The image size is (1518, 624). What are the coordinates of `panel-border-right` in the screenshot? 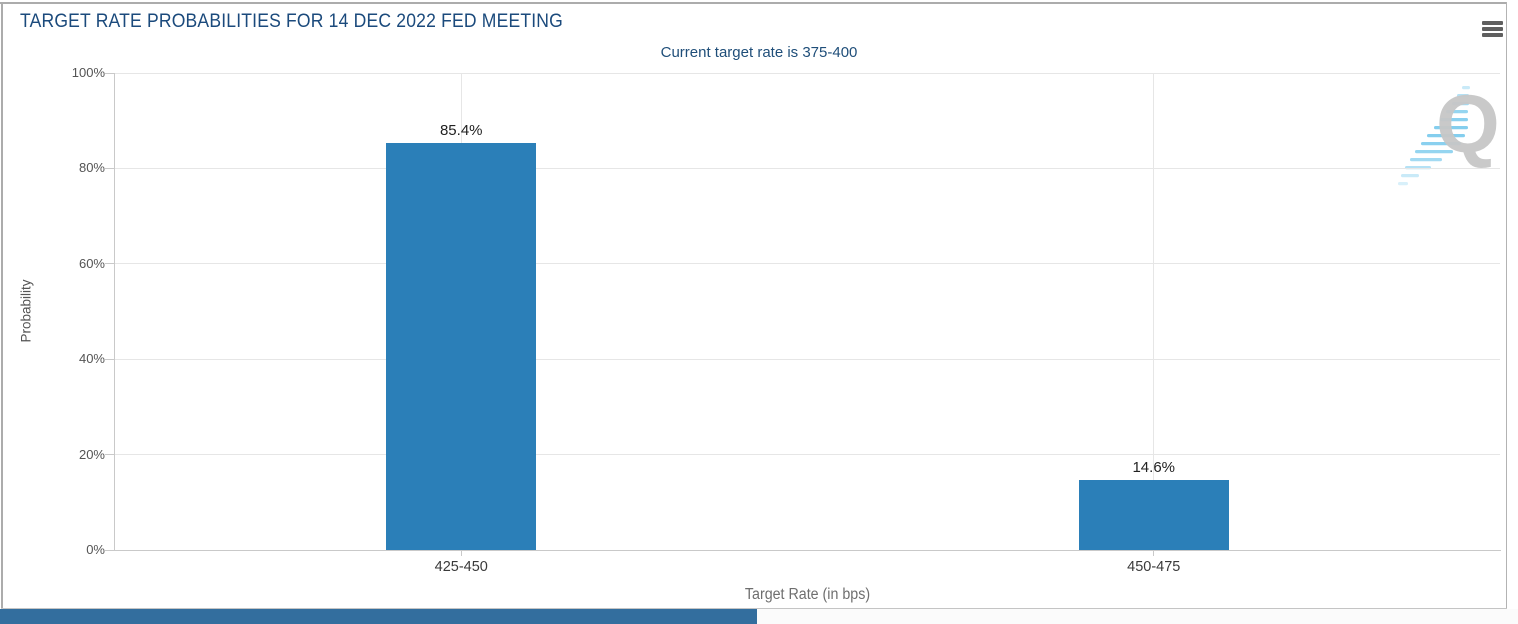 It's located at (1506, 311).